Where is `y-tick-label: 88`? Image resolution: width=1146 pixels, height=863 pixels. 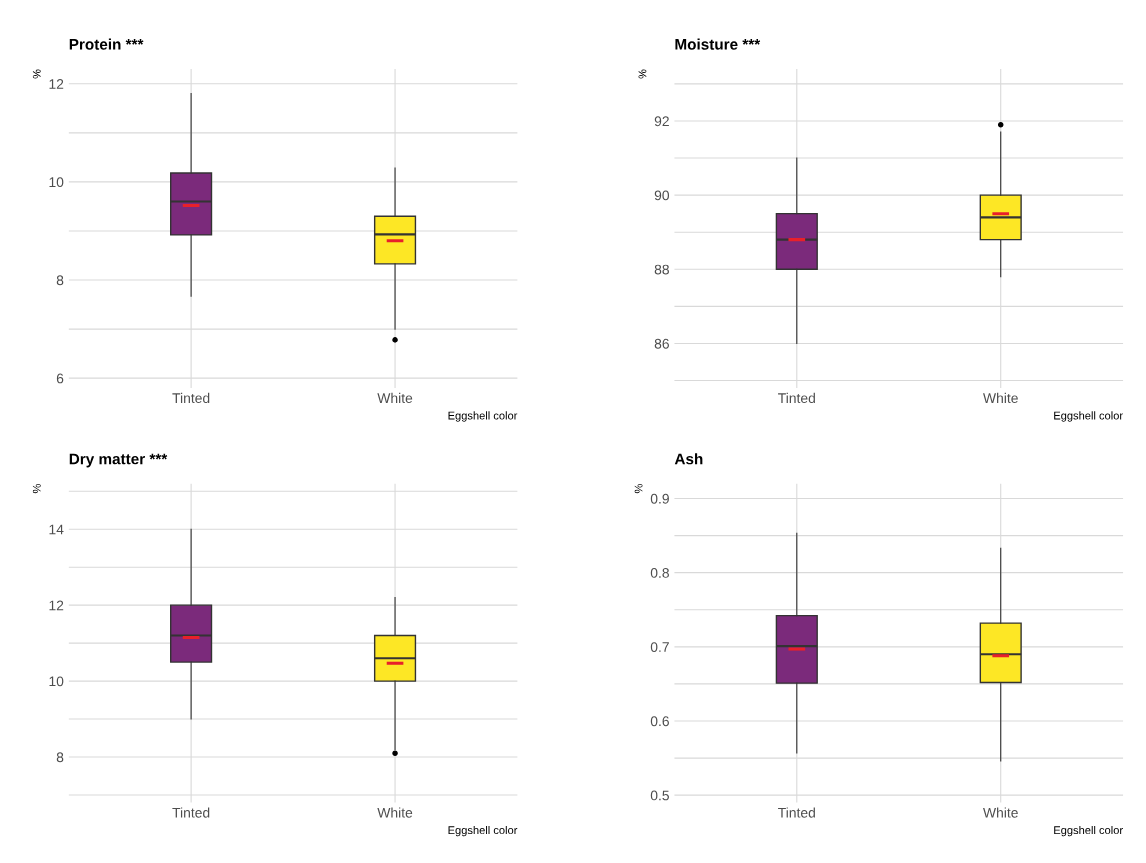
y-tick-label: 88 is located at coordinates (661, 269).